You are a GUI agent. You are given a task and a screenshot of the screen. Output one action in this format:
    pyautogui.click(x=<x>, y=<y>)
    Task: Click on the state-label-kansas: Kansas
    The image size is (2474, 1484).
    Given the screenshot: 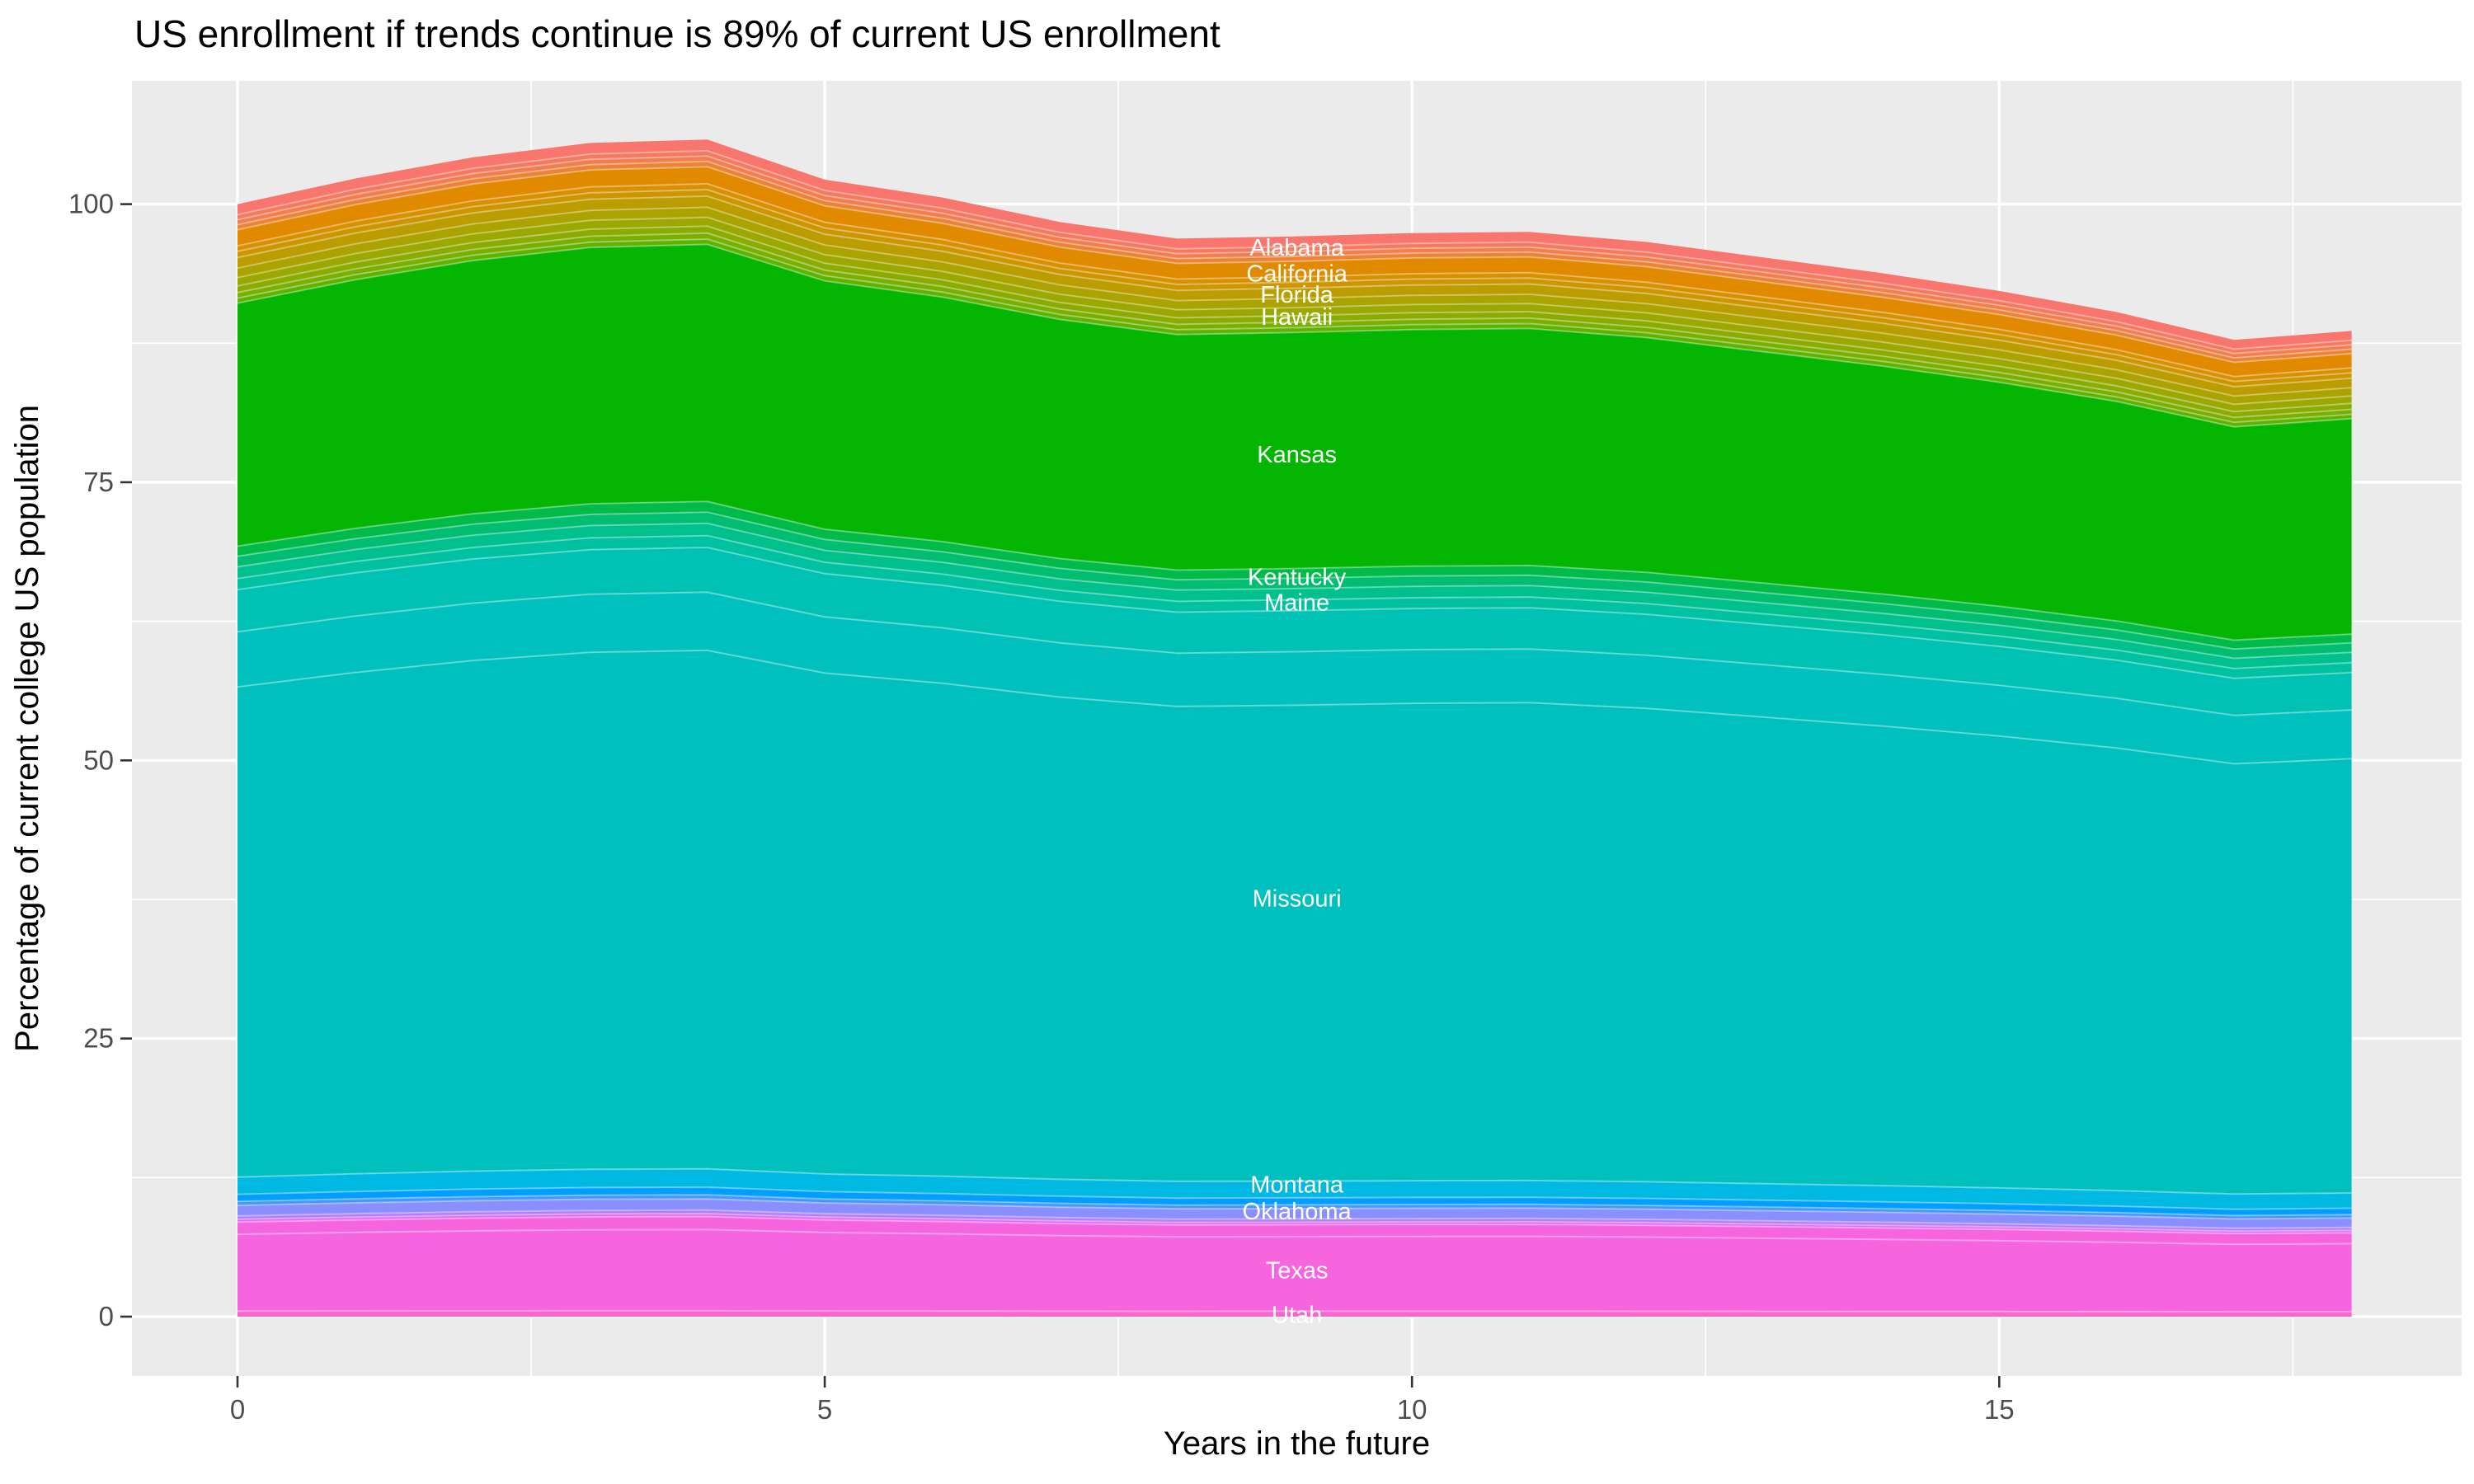 What is the action you would take?
    pyautogui.click(x=1297, y=455)
    